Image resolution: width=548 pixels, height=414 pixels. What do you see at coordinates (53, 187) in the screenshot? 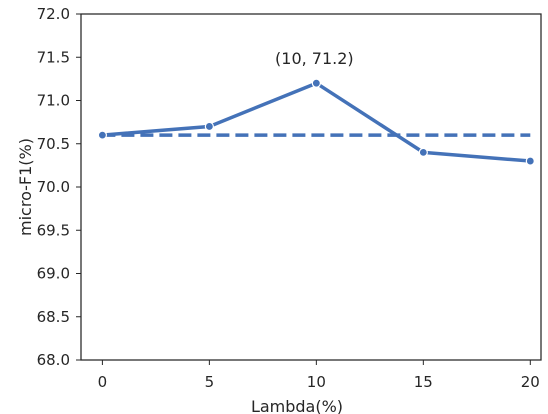
I see `y-tick-label: 70.0` at bounding box center [53, 187].